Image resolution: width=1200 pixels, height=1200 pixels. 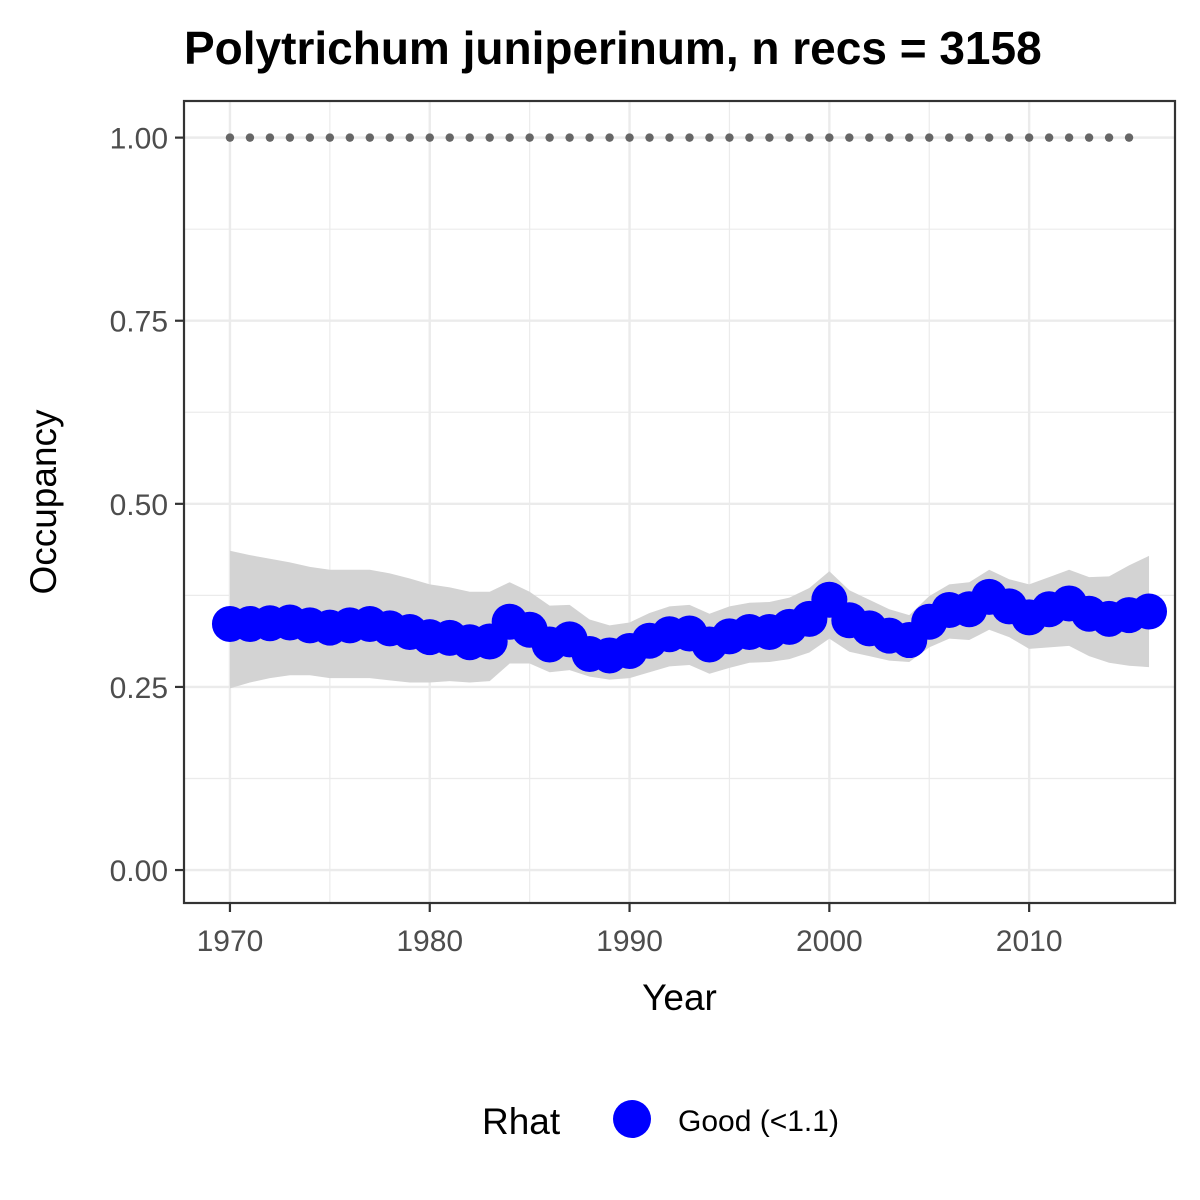 I want to click on reference-point-1982, so click(x=469, y=137).